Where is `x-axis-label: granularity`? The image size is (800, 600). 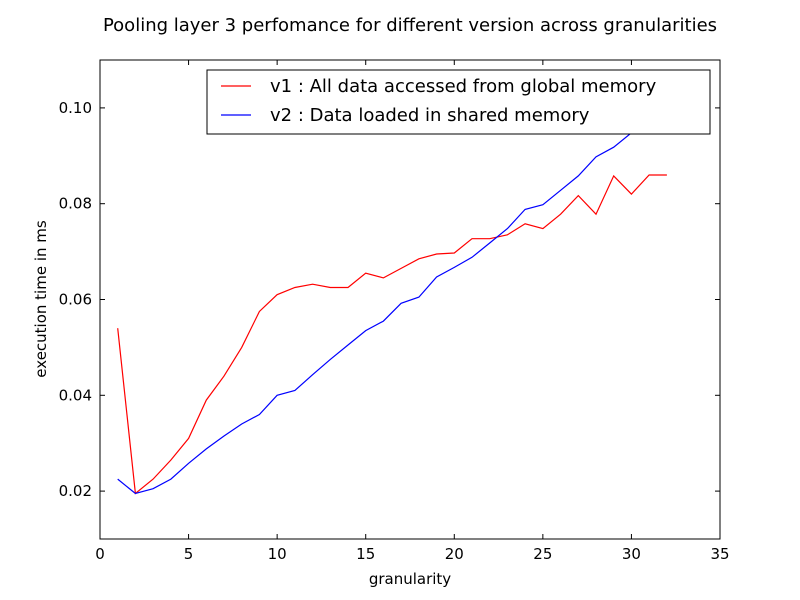
x-axis-label: granularity is located at coordinates (410, 579).